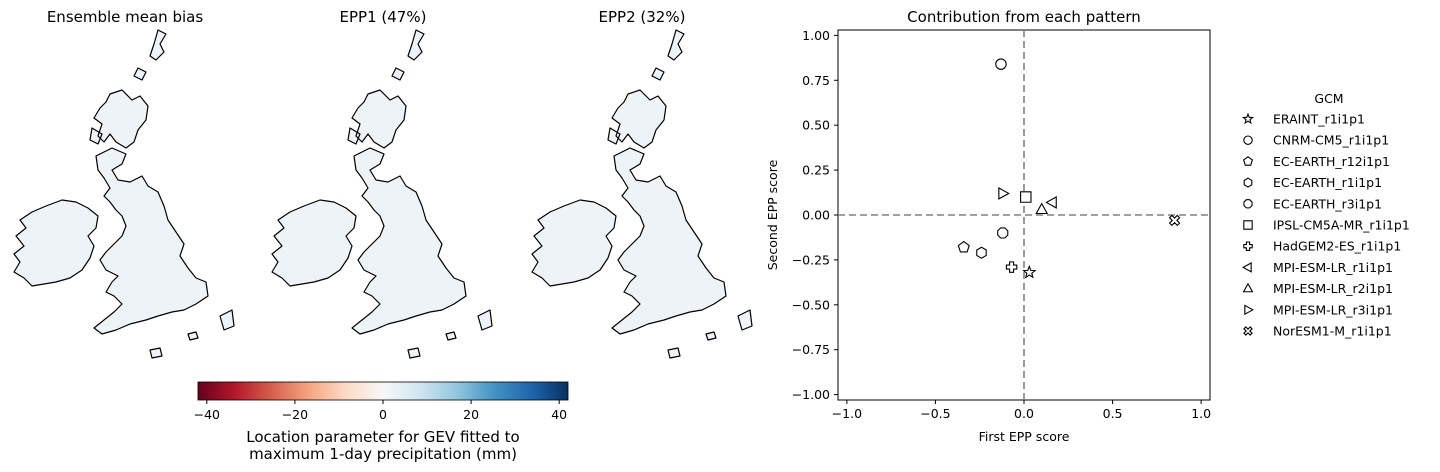 The image size is (1440, 472). I want to click on legend-item: HadGEM2-ES_r1i1p1, so click(1322, 246).